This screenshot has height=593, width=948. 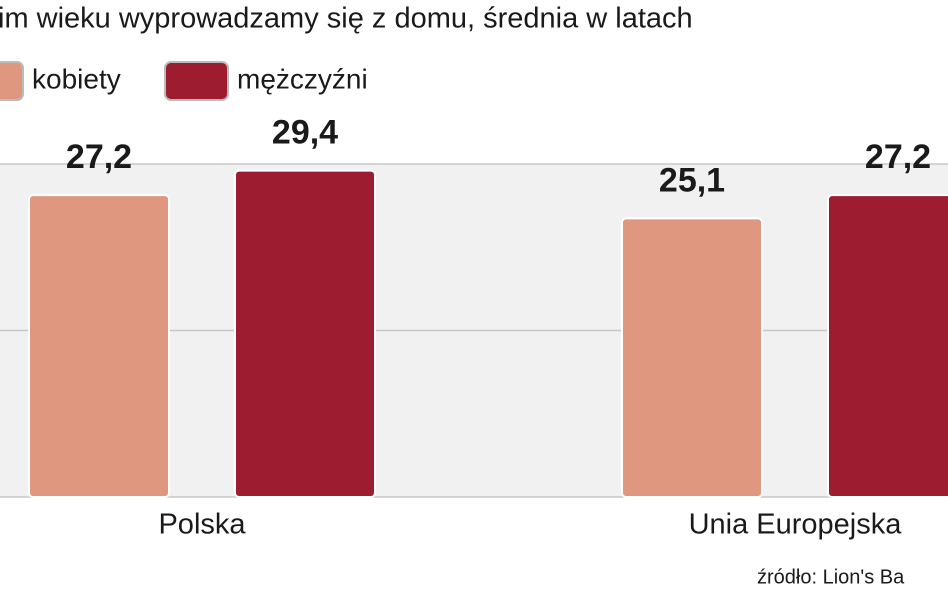 What do you see at coordinates (302, 78) in the screenshot?
I see `legend-label: mężczyźni` at bounding box center [302, 78].